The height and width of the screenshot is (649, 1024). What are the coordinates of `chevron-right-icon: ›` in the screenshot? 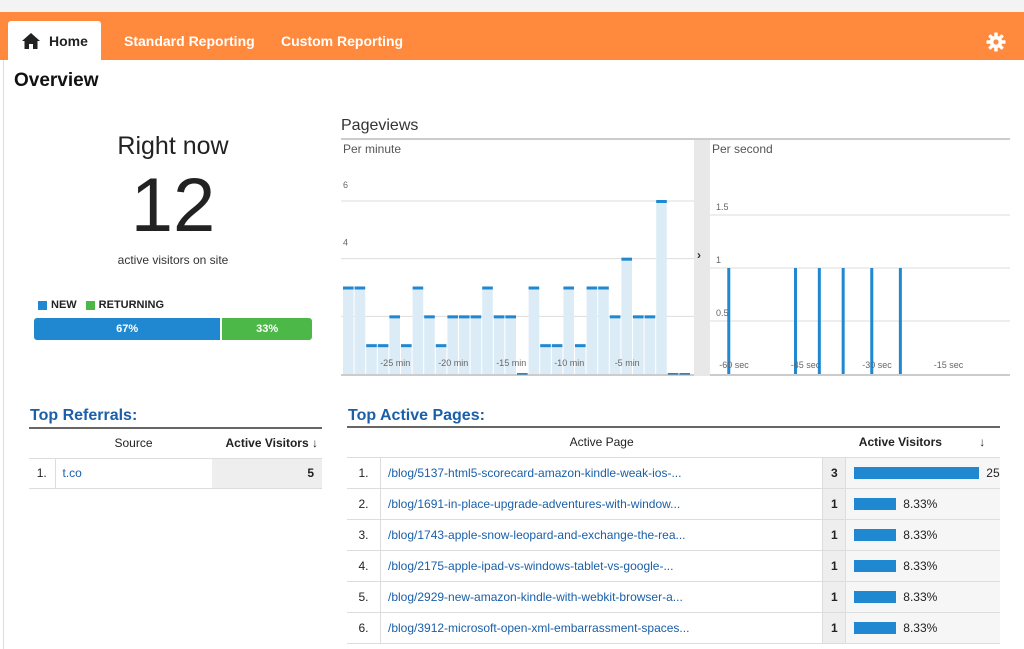 It's located at (699, 255).